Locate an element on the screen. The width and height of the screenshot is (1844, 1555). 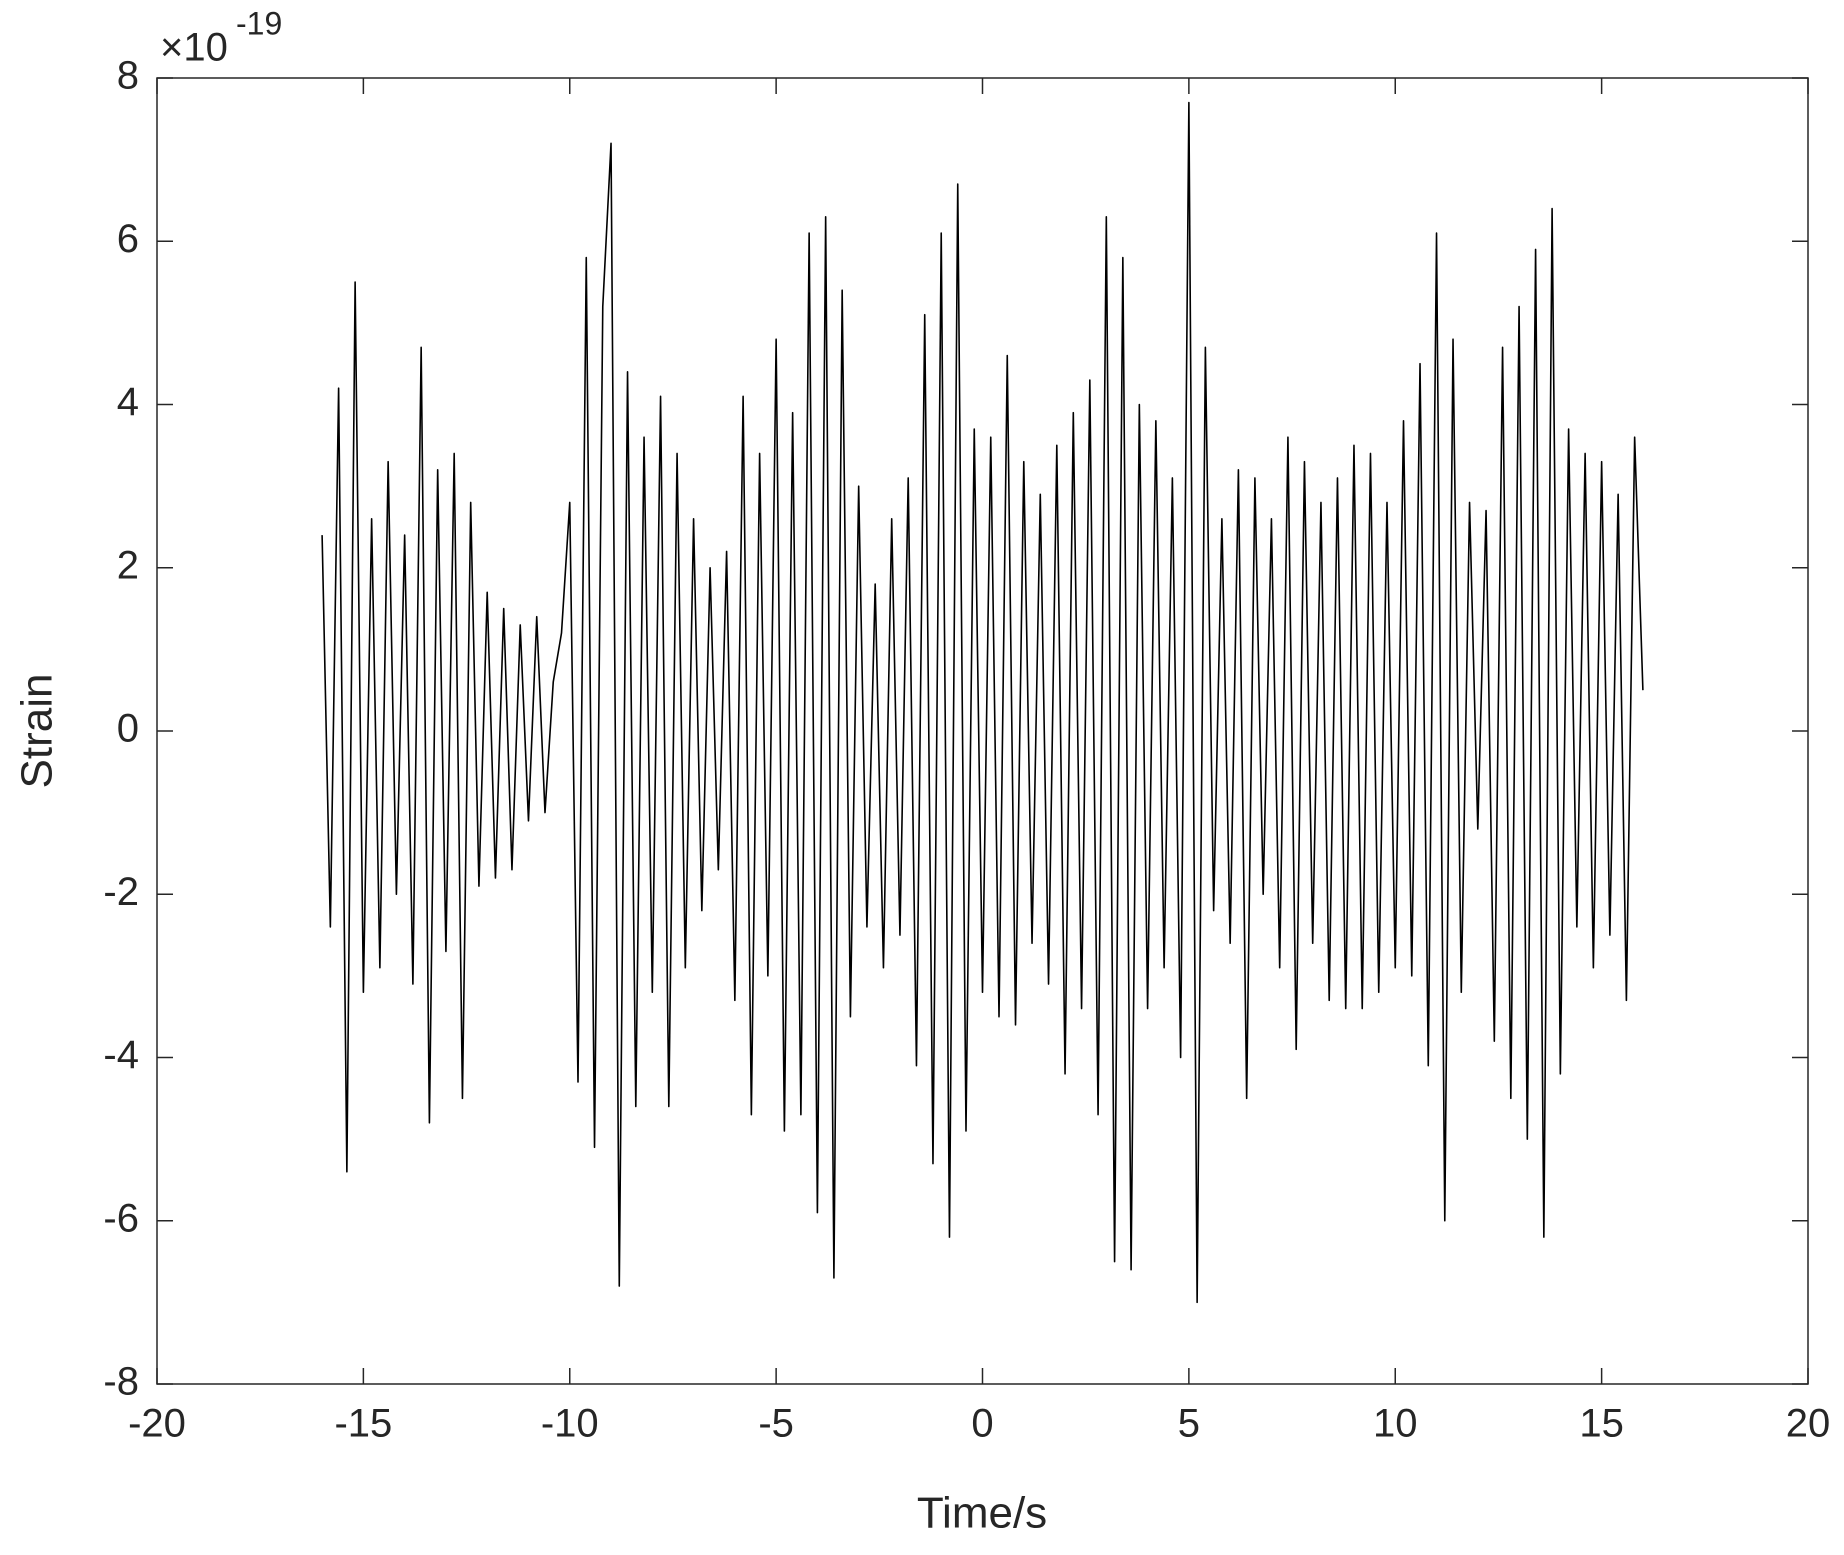
x-tick-label: -5 is located at coordinates (776, 1424).